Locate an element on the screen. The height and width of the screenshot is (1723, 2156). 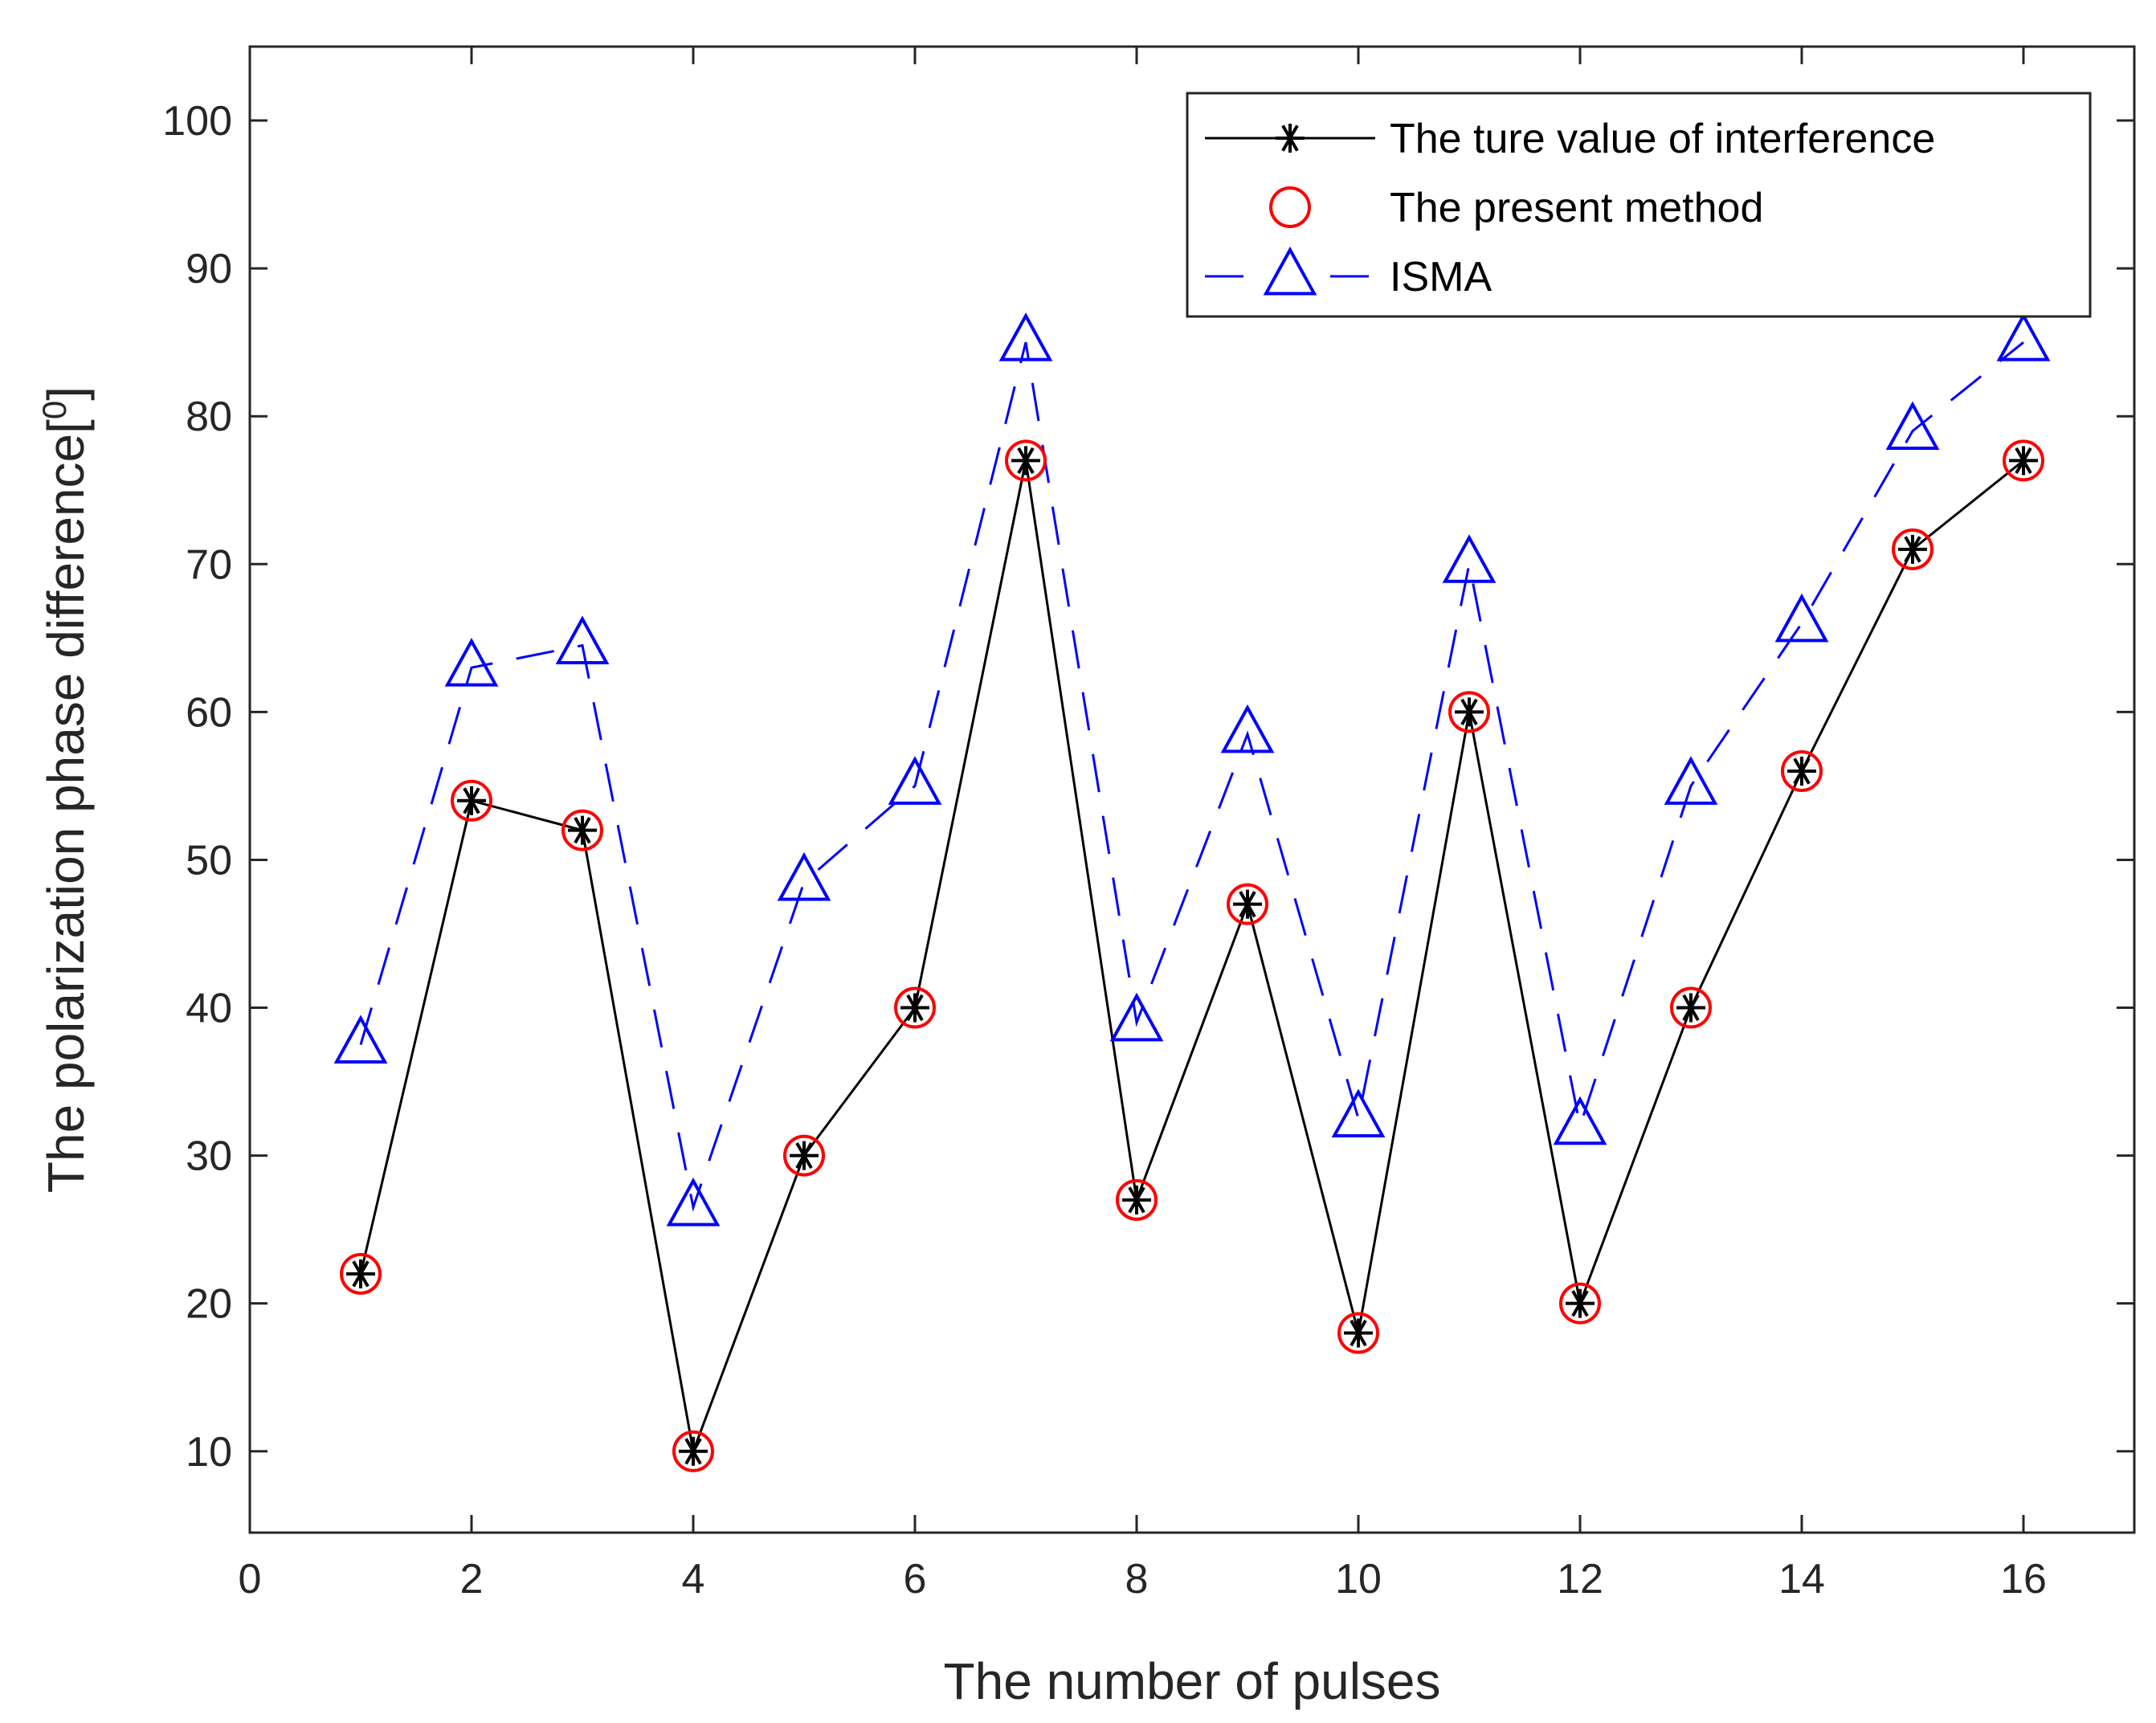
x-axis-title: The number of pulses is located at coordinates (1192, 1681).